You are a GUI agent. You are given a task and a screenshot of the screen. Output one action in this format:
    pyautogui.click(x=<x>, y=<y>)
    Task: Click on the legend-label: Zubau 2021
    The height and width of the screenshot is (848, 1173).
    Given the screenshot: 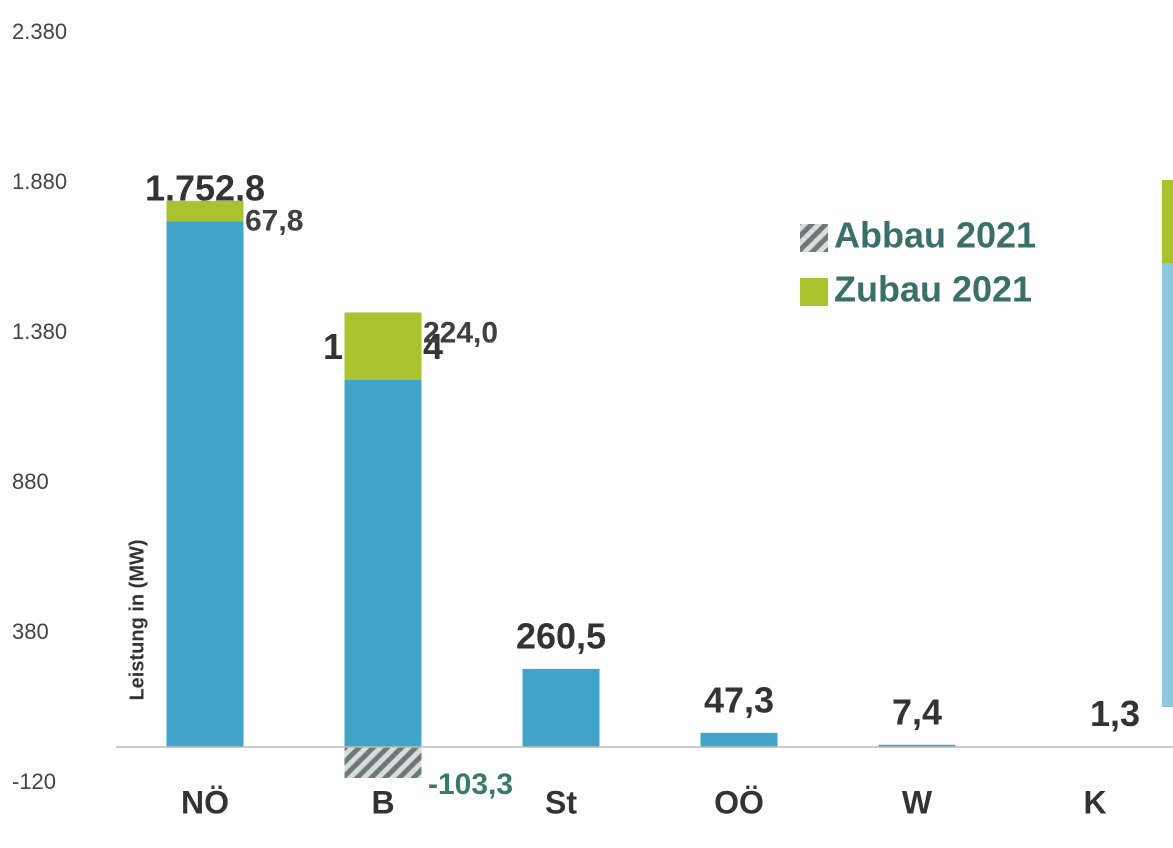 What is the action you would take?
    pyautogui.click(x=933, y=289)
    